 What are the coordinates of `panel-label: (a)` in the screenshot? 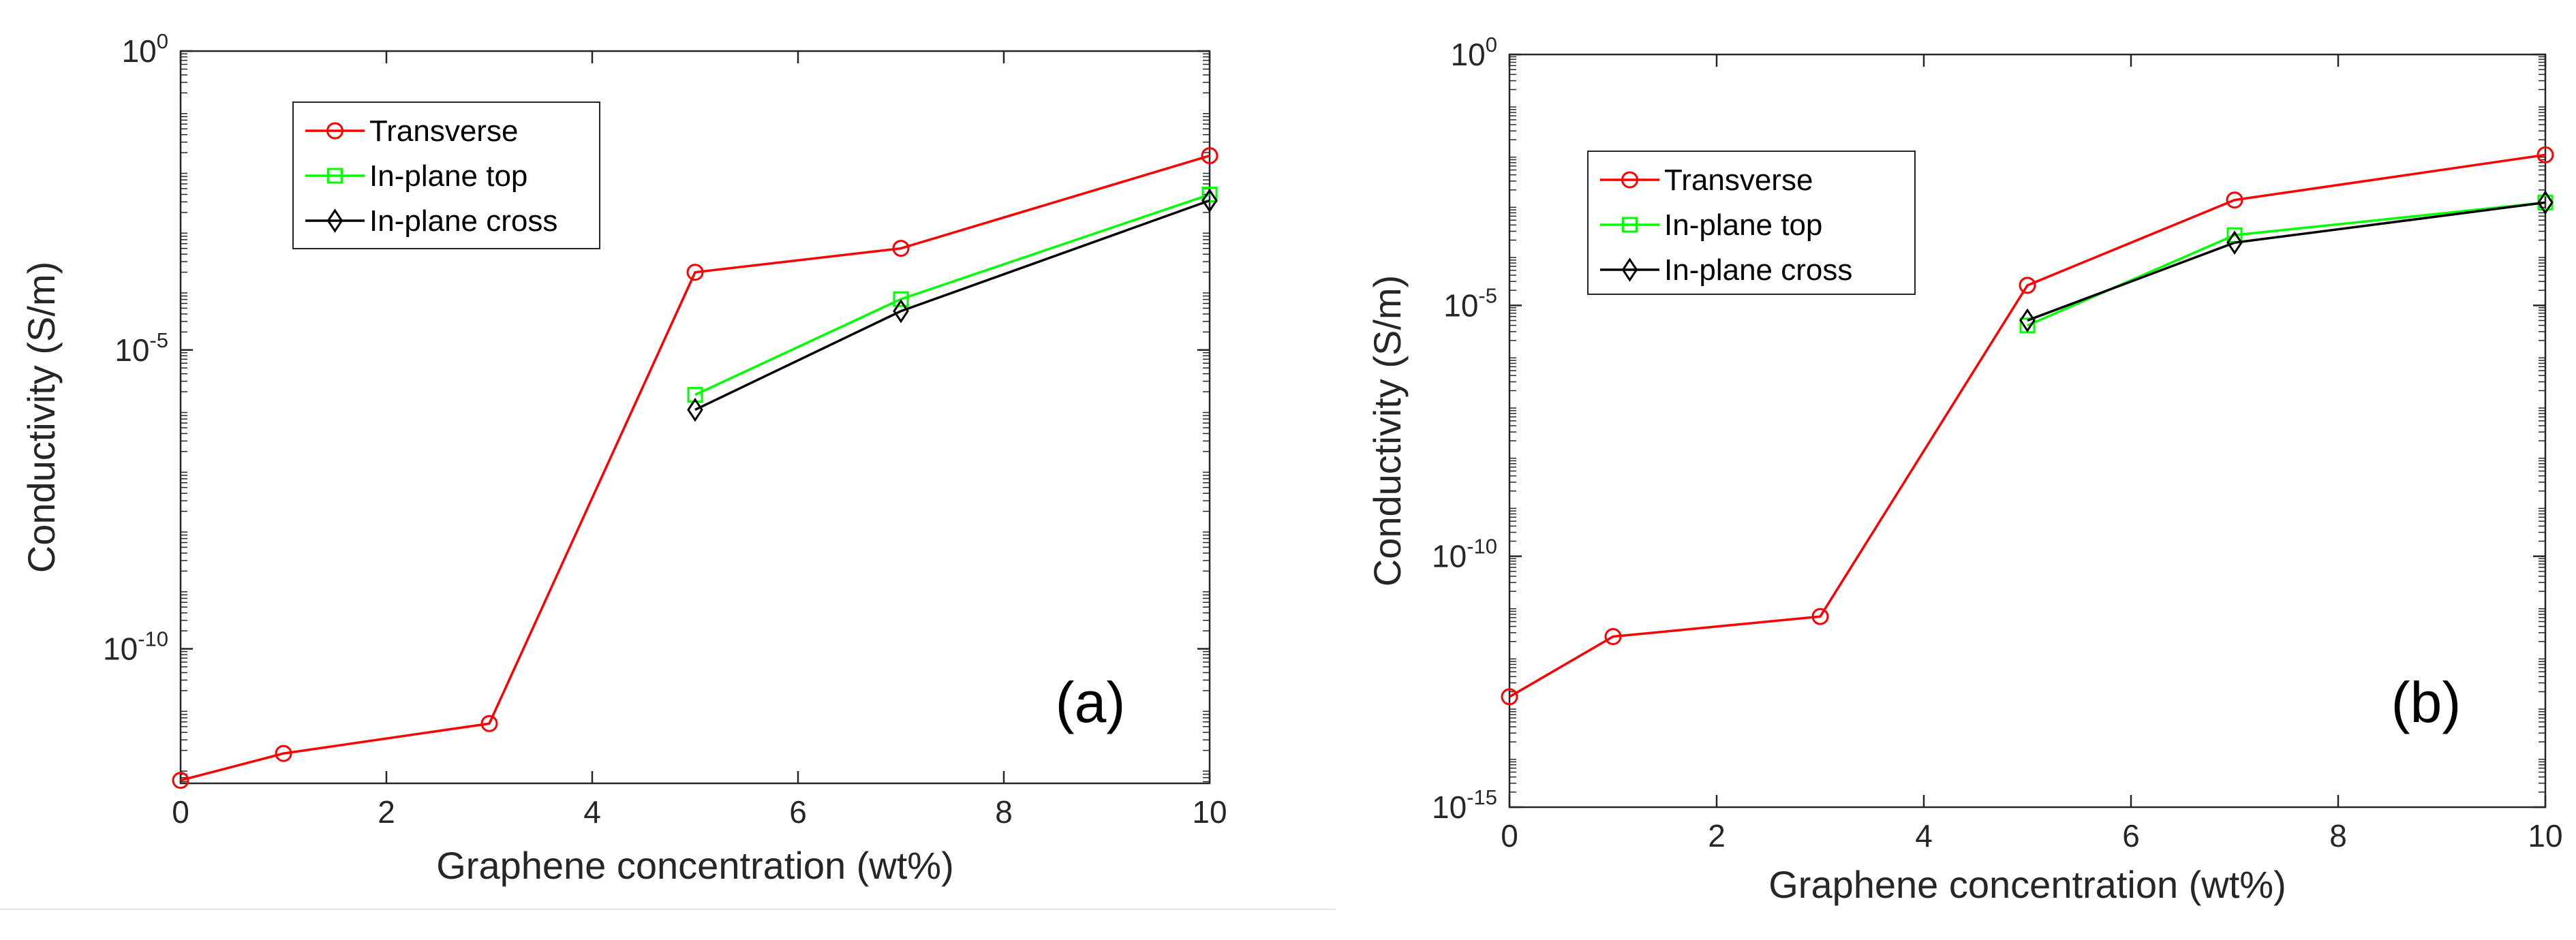 It's located at (1091, 702).